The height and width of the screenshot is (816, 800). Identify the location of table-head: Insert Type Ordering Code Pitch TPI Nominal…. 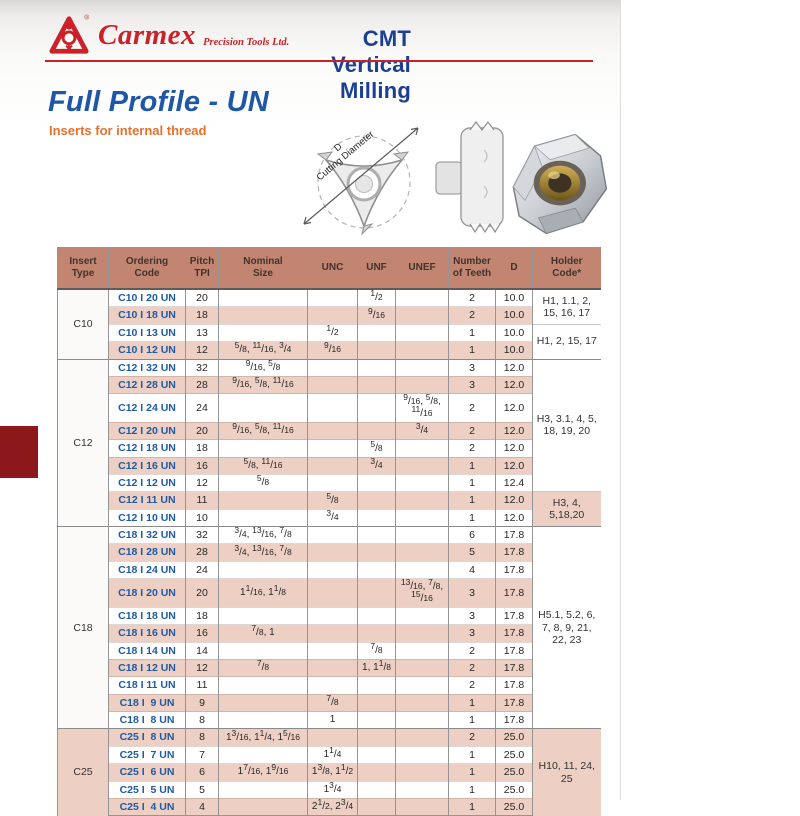
(329, 268).